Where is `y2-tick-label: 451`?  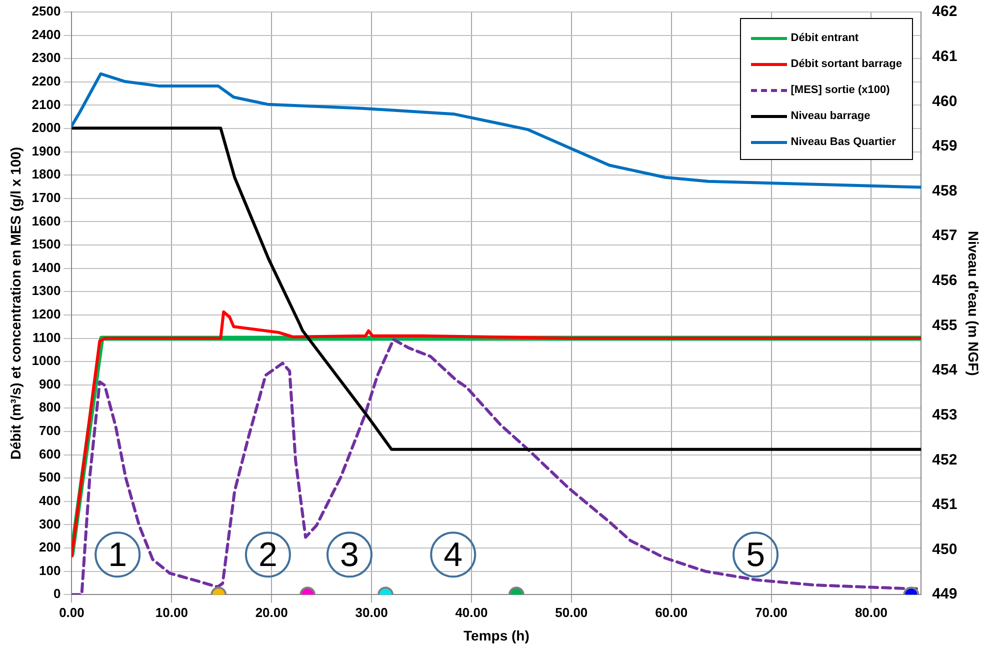
y2-tick-label: 451 is located at coordinates (945, 505).